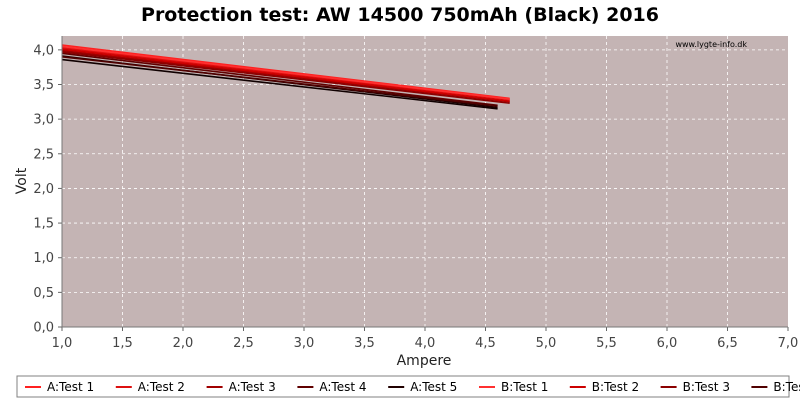 The height and width of the screenshot is (404, 800). What do you see at coordinates (485, 343) in the screenshot?
I see `x-tick-label: 4,5` at bounding box center [485, 343].